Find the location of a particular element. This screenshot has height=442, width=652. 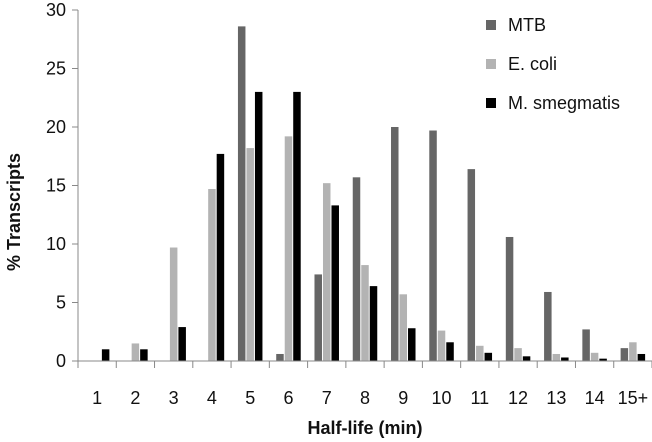

y-tick-label: 0 is located at coordinates (61, 361).